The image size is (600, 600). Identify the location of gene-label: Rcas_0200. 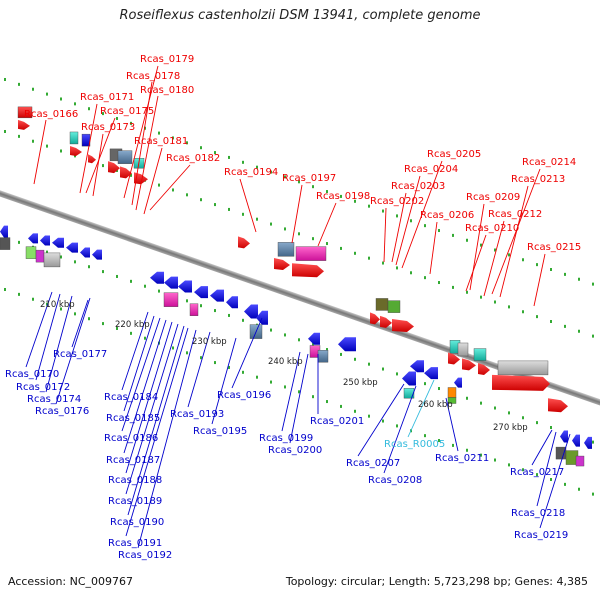
(295, 450).